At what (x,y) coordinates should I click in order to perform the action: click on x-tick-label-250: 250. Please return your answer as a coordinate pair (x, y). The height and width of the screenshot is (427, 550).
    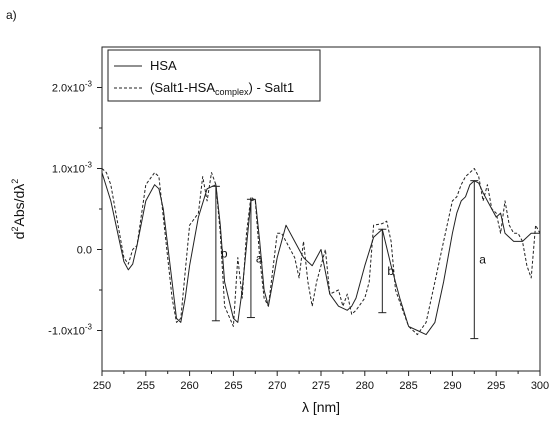
    Looking at the image, I should click on (102, 386).